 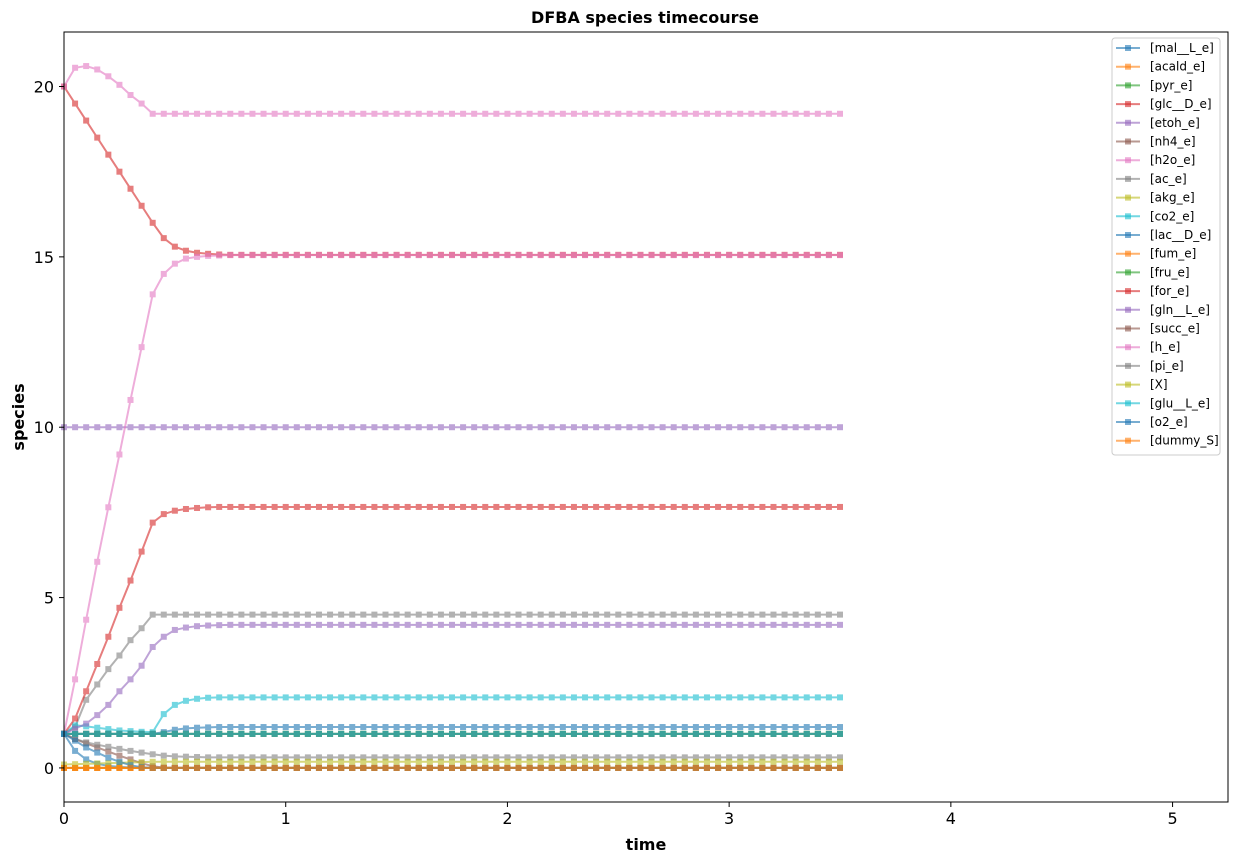 I want to click on legend-label: [o2_e], so click(x=1169, y=422).